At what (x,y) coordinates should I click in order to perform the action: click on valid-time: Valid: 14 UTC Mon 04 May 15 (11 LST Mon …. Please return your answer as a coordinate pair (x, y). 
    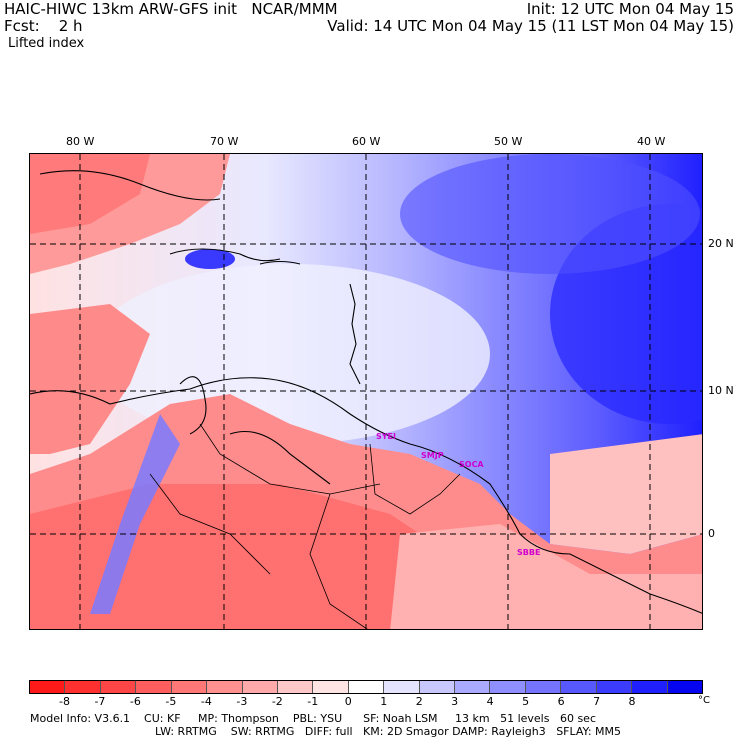
    Looking at the image, I should click on (530, 26).